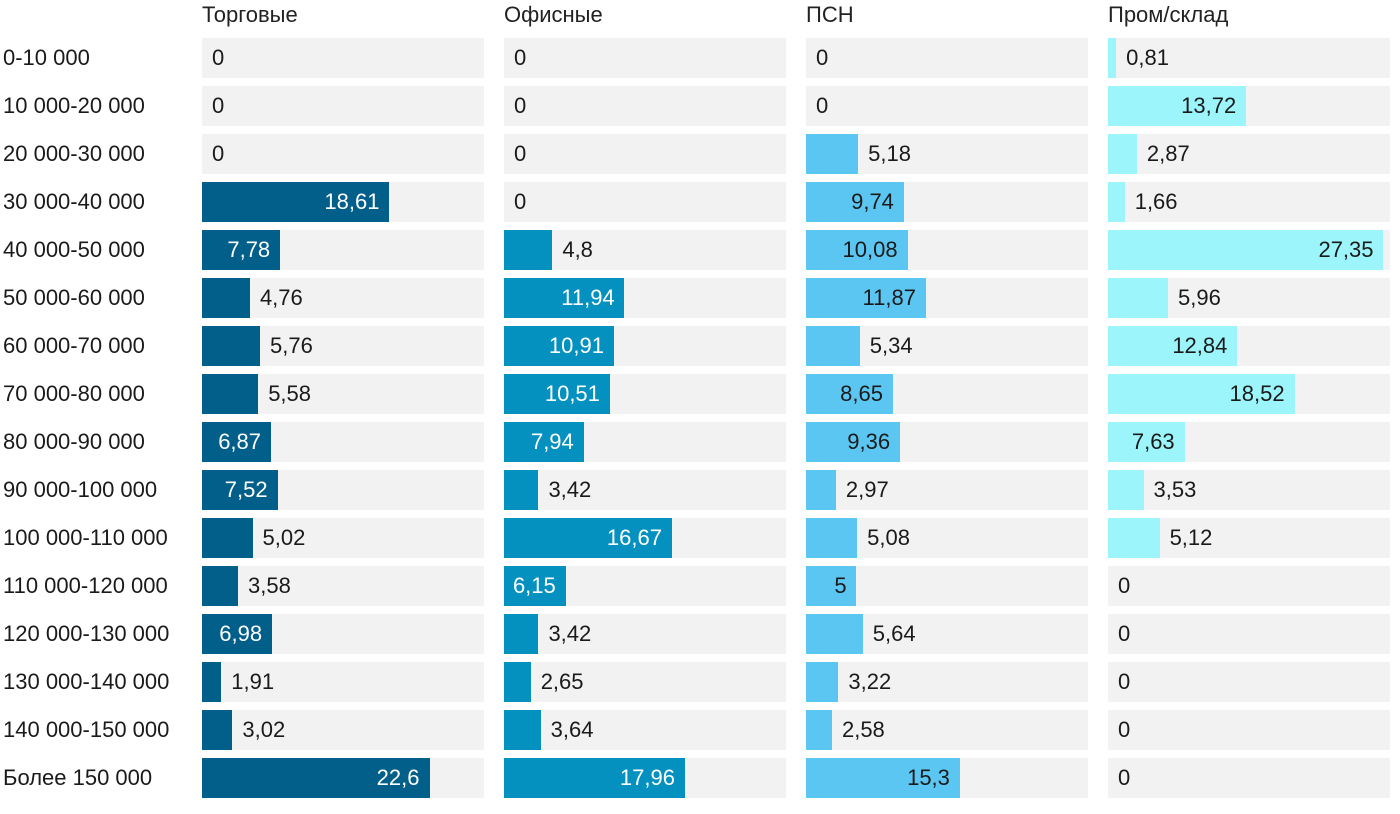 Image resolution: width=1400 pixels, height=814 pixels. What do you see at coordinates (891, 345) in the screenshot?
I see `data-label: 5,34` at bounding box center [891, 345].